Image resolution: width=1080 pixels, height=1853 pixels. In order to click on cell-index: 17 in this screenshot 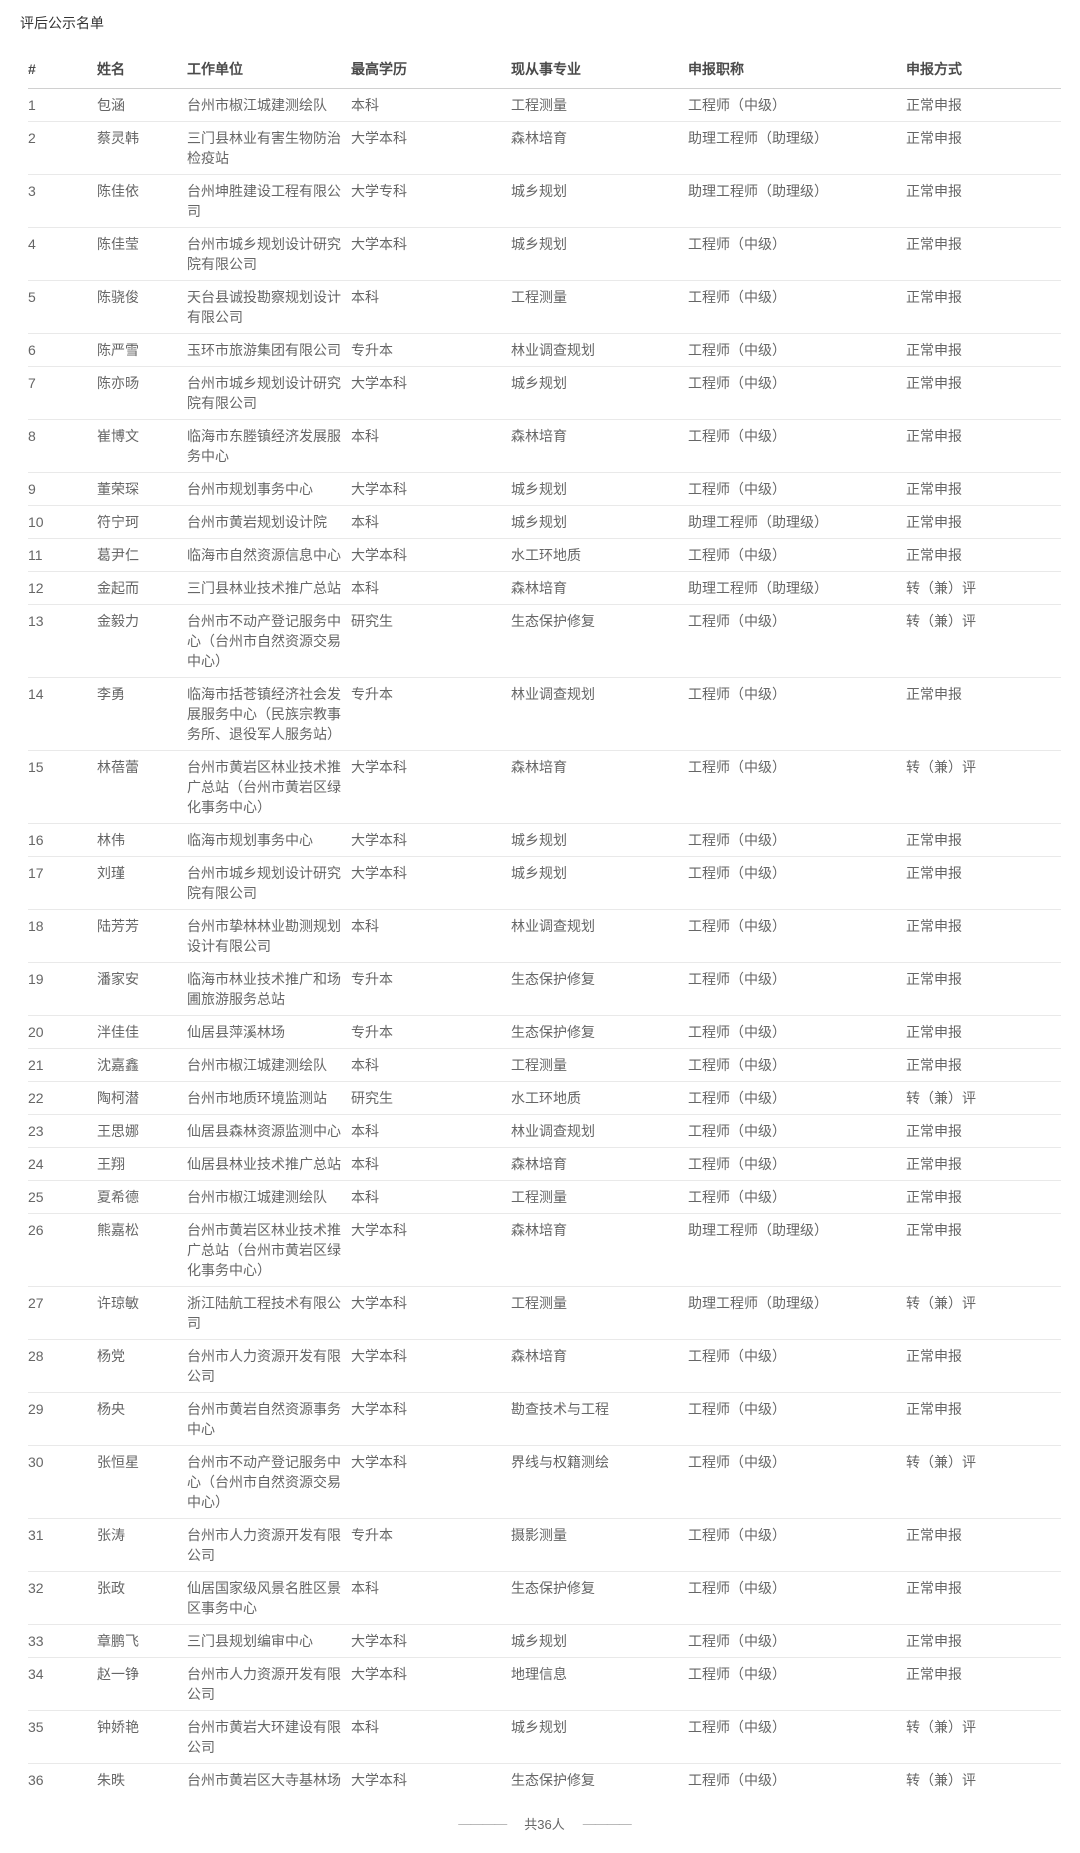, I will do `click(62, 883)`.